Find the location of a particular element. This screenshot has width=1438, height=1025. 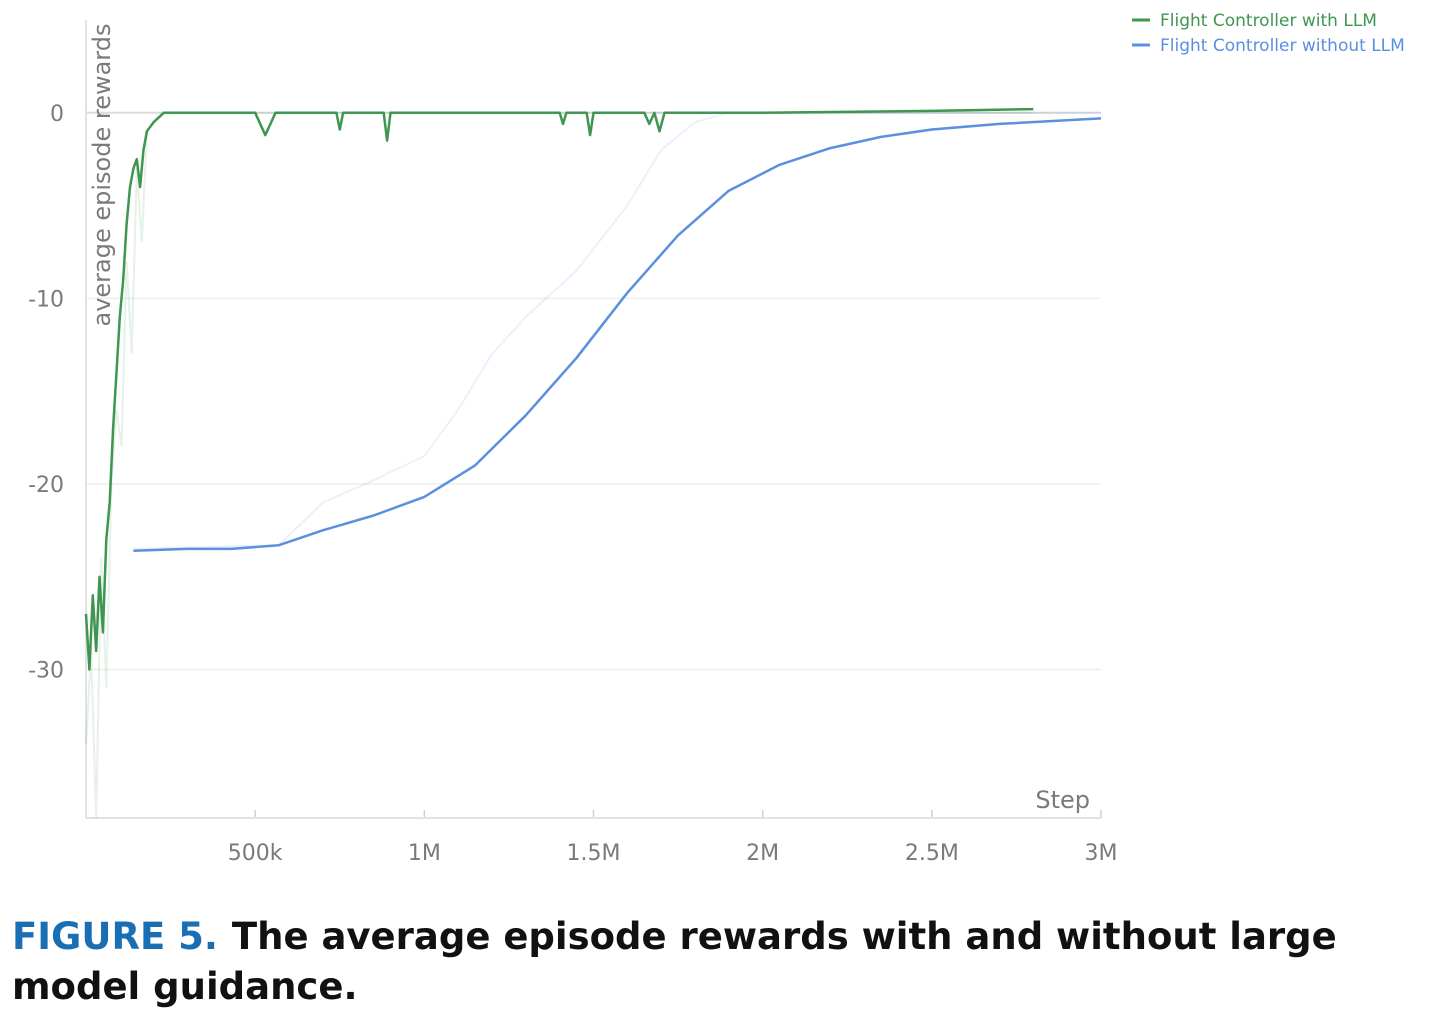

y-tick-label: 0 is located at coordinates (57, 114).